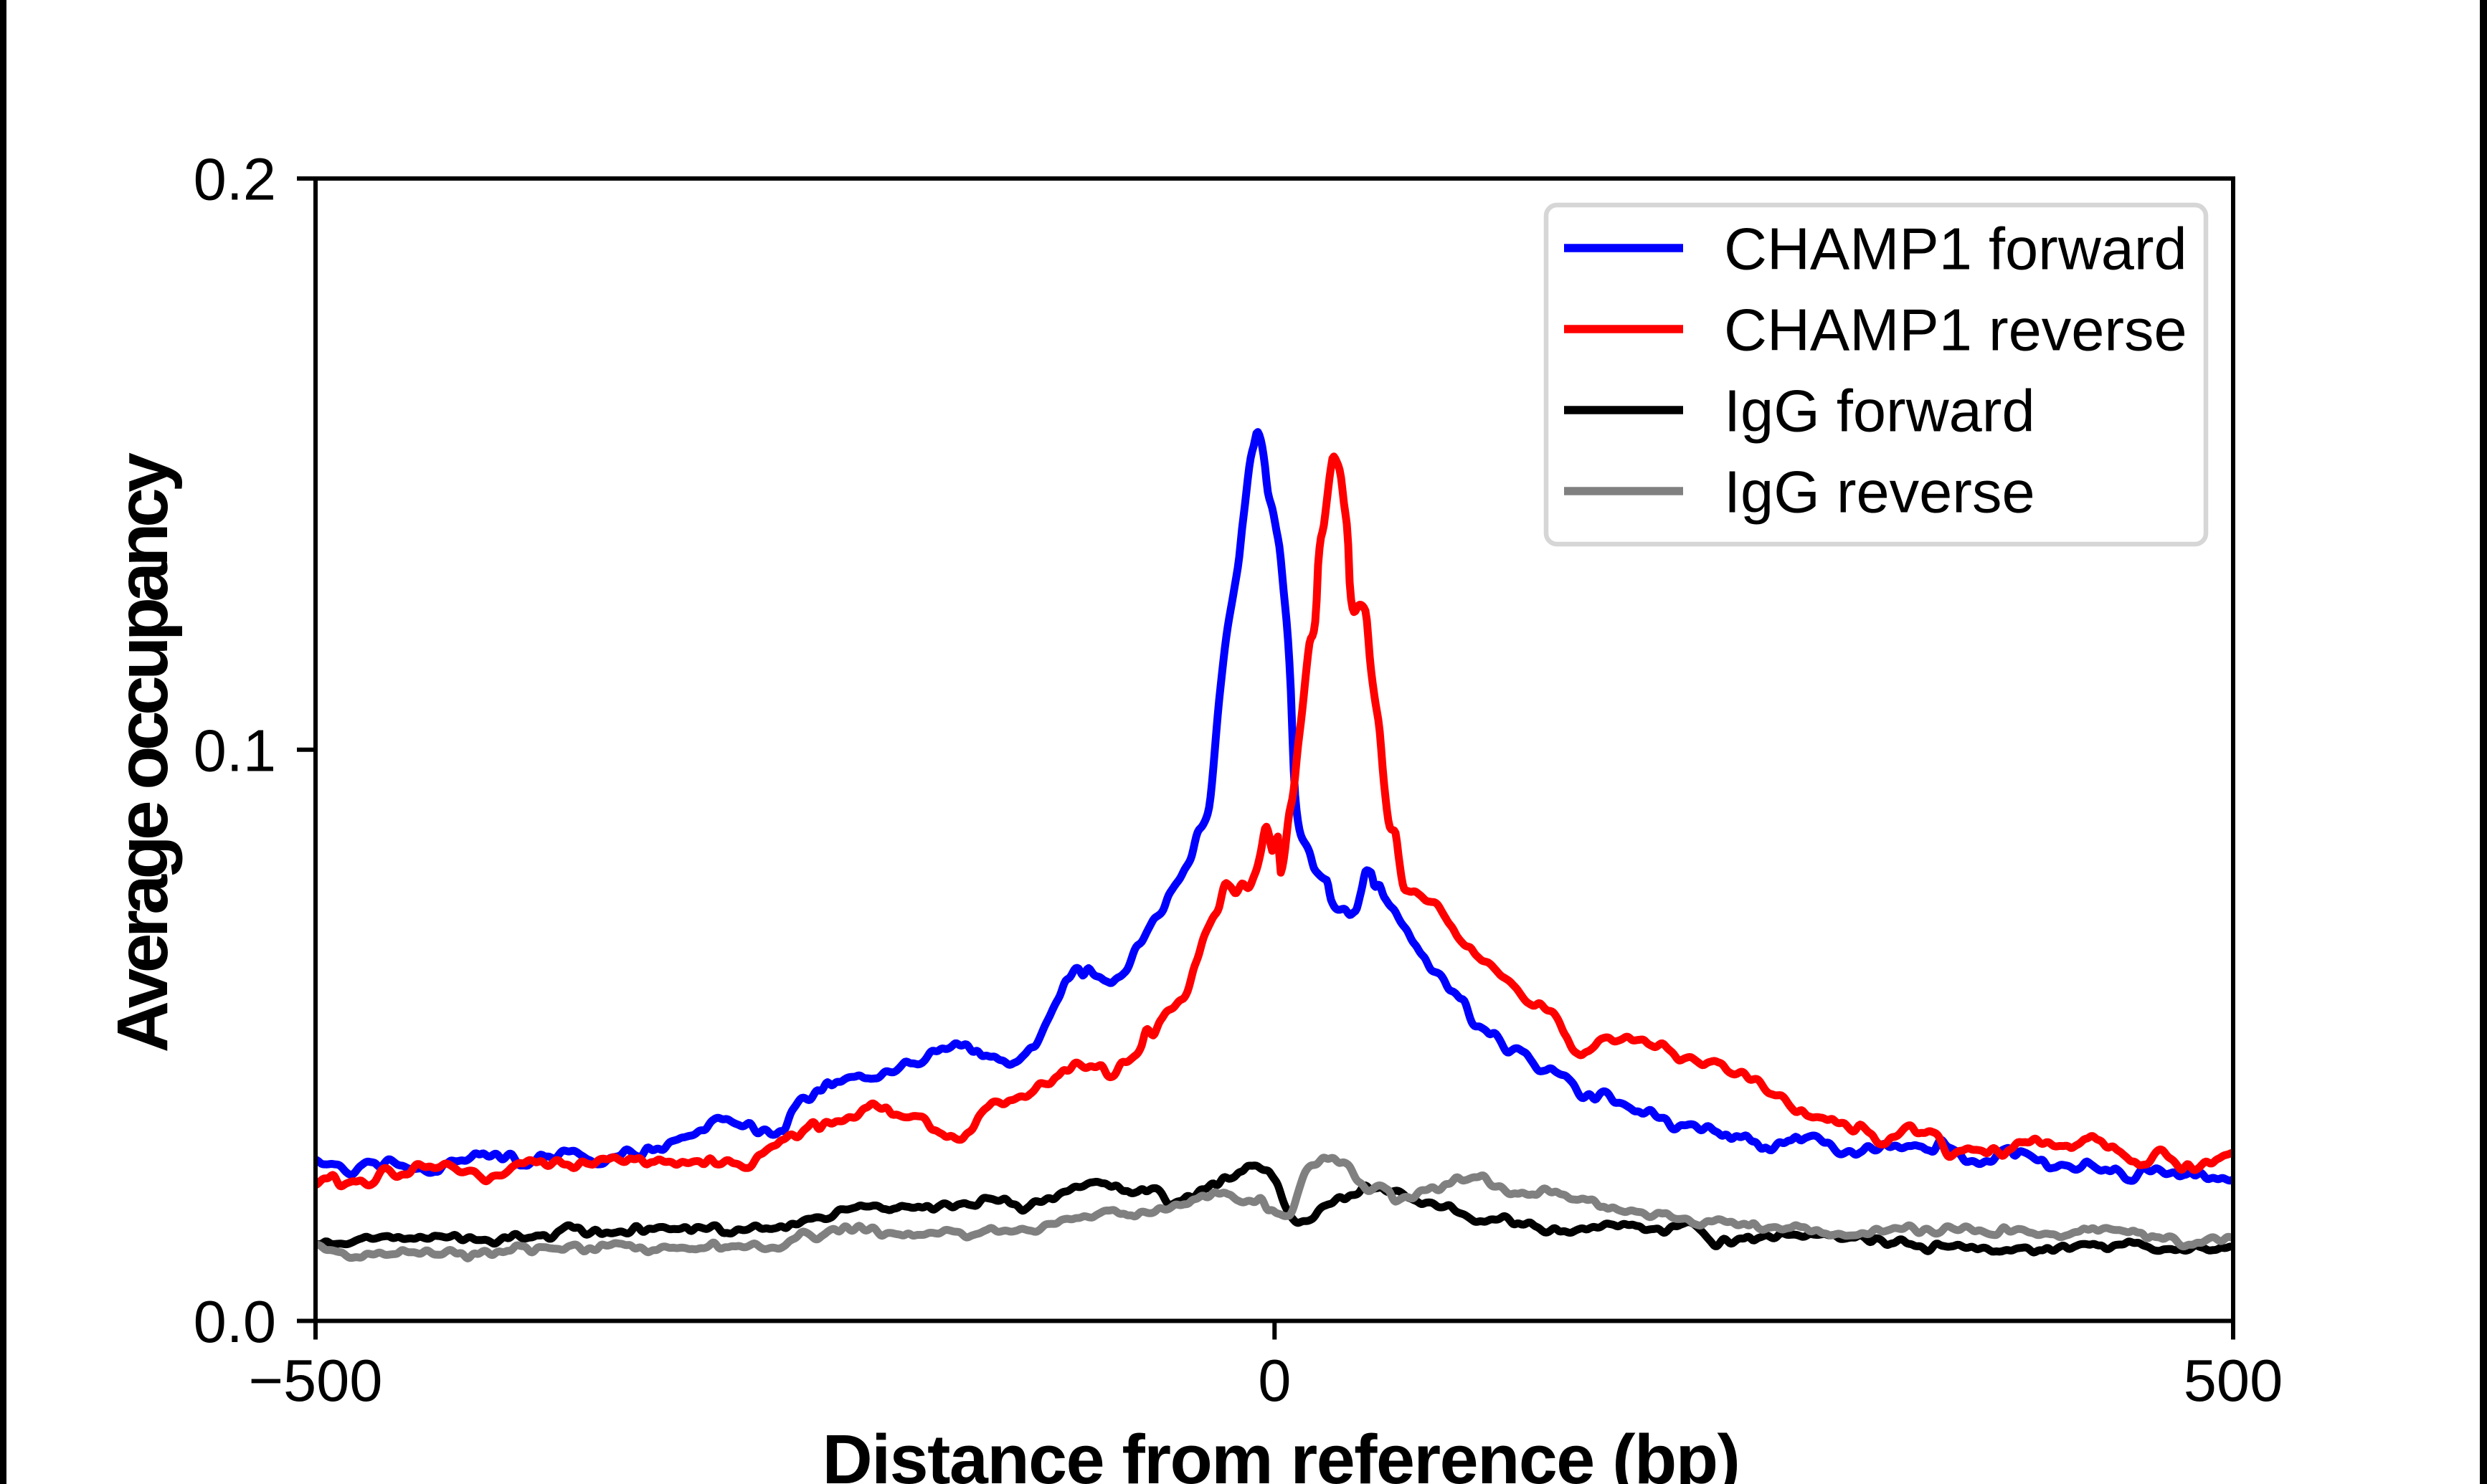  What do you see at coordinates (1275, 1381) in the screenshot?
I see `svg-text: 0` at bounding box center [1275, 1381].